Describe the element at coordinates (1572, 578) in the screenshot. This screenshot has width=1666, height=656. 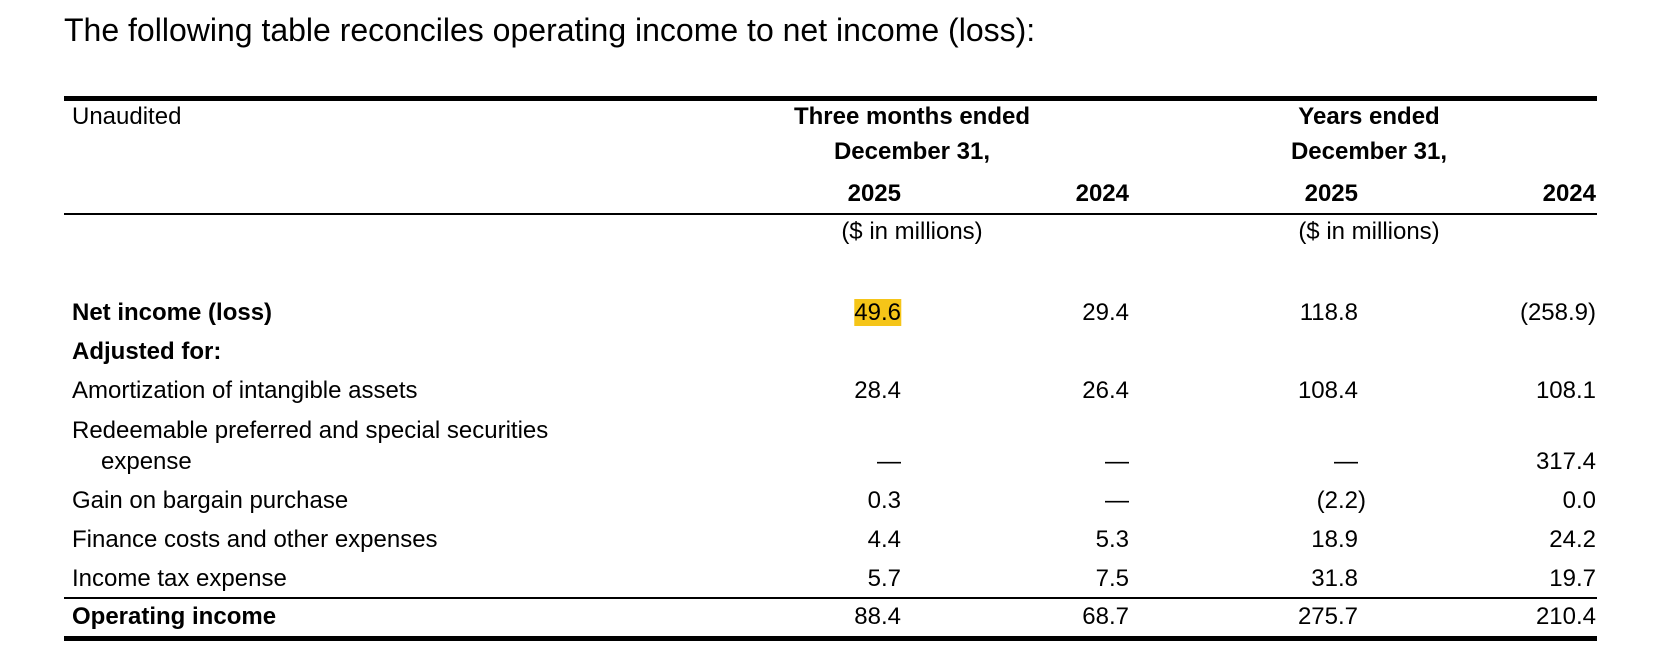
I see `cell-income-tax-2024-year: 19.7` at that location.